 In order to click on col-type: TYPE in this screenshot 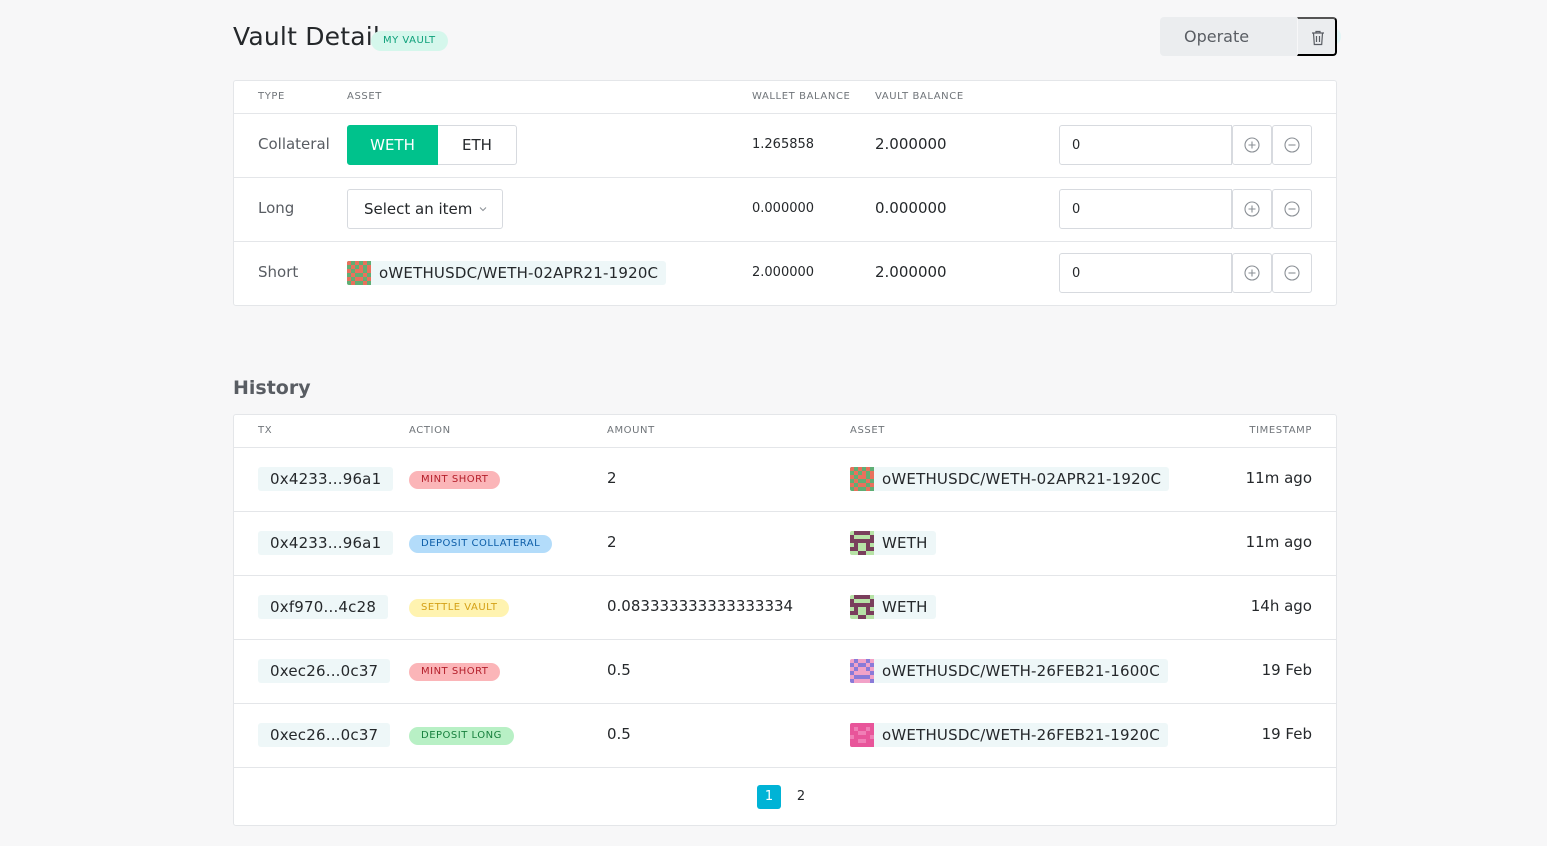, I will do `click(271, 96)`.